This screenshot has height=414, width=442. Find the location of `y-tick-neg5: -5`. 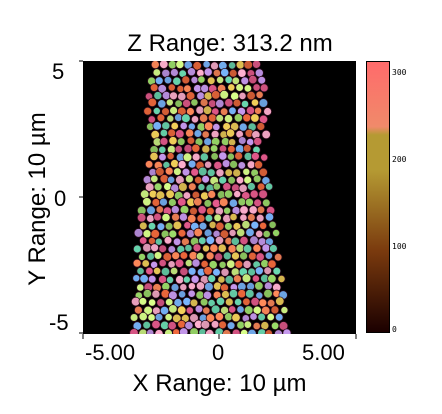

y-tick-neg5: -5 is located at coordinates (59, 322).